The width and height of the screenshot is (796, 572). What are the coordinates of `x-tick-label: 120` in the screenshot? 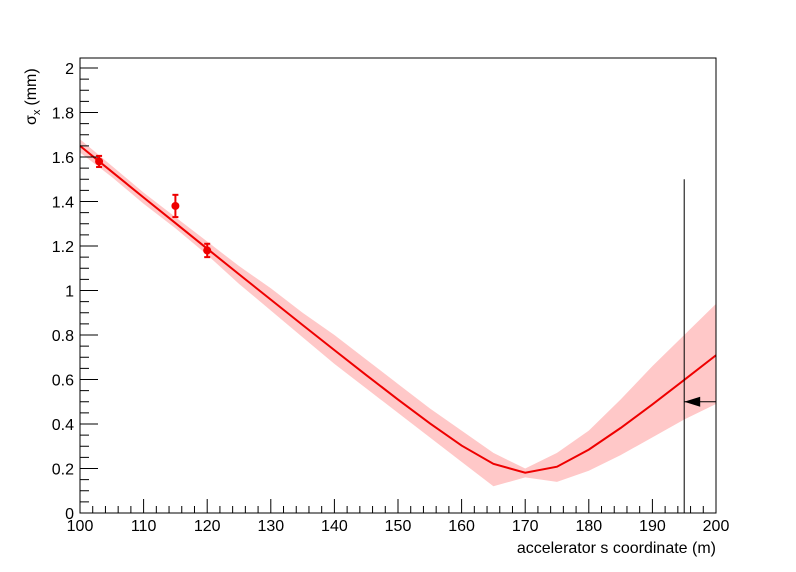 It's located at (207, 526).